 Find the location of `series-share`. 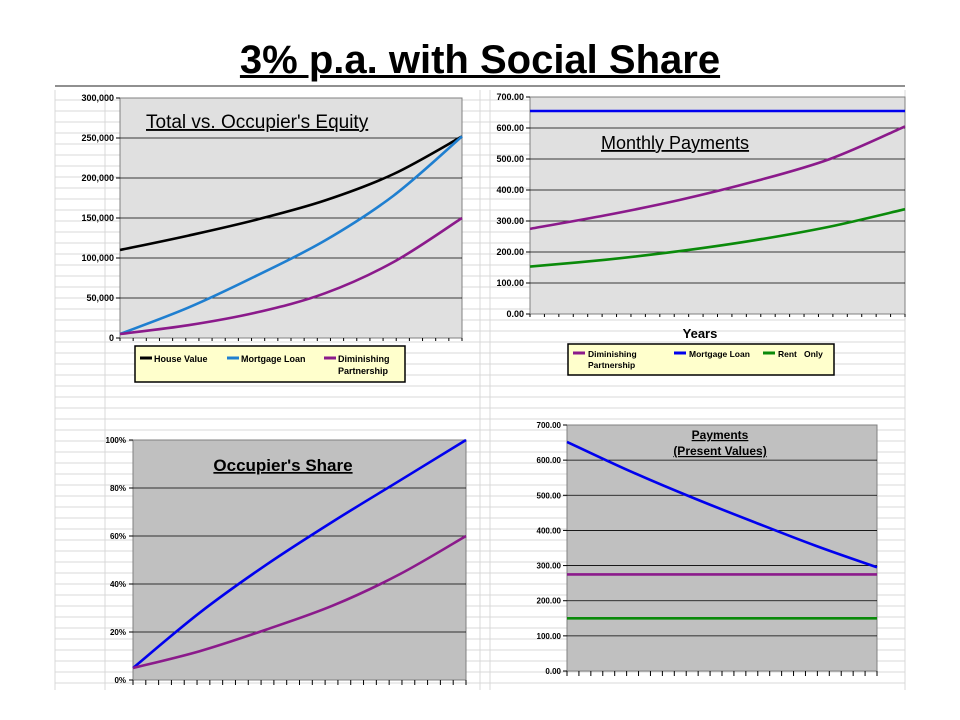

series-share is located at coordinates (299, 554).